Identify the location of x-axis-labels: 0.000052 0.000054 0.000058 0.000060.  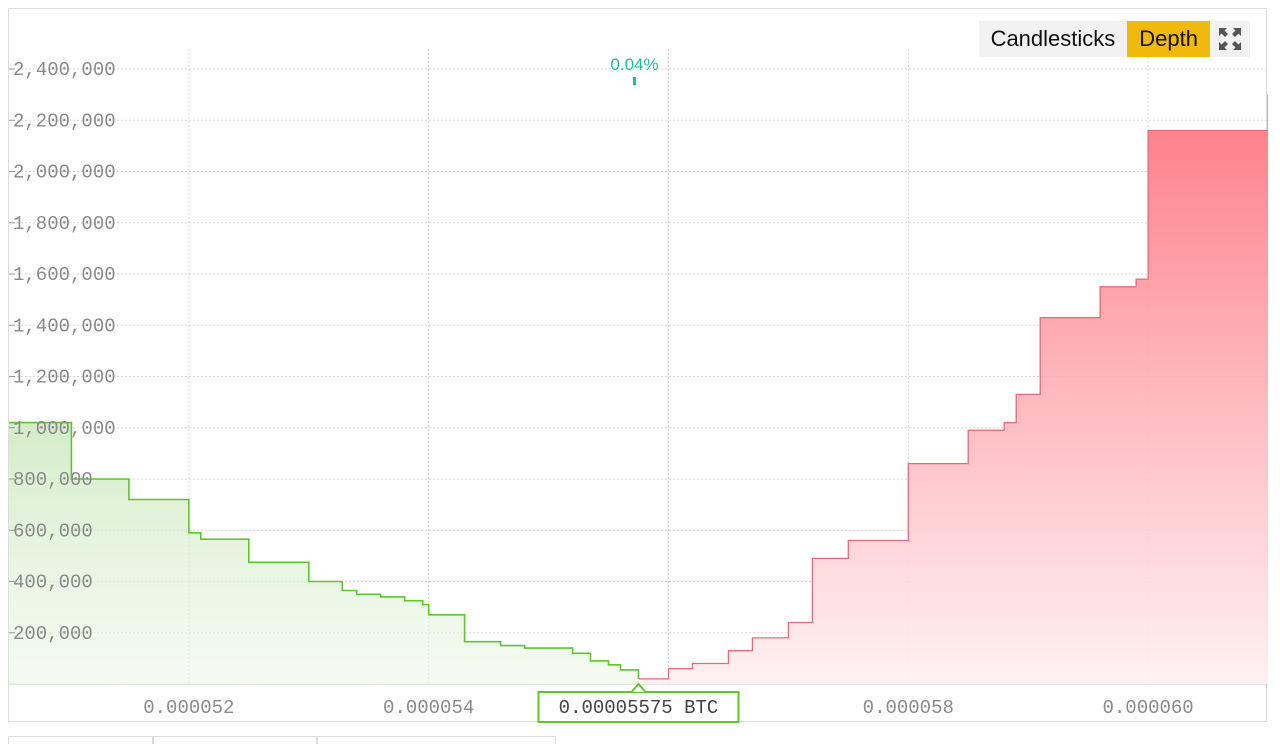
(668, 708).